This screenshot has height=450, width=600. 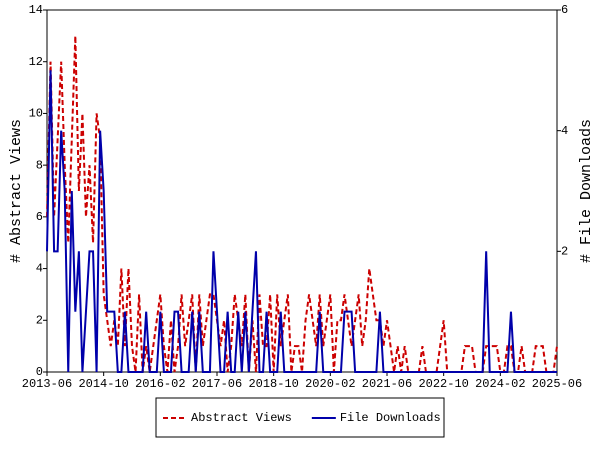 What do you see at coordinates (390, 418) in the screenshot?
I see `legend-label: File Downloads` at bounding box center [390, 418].